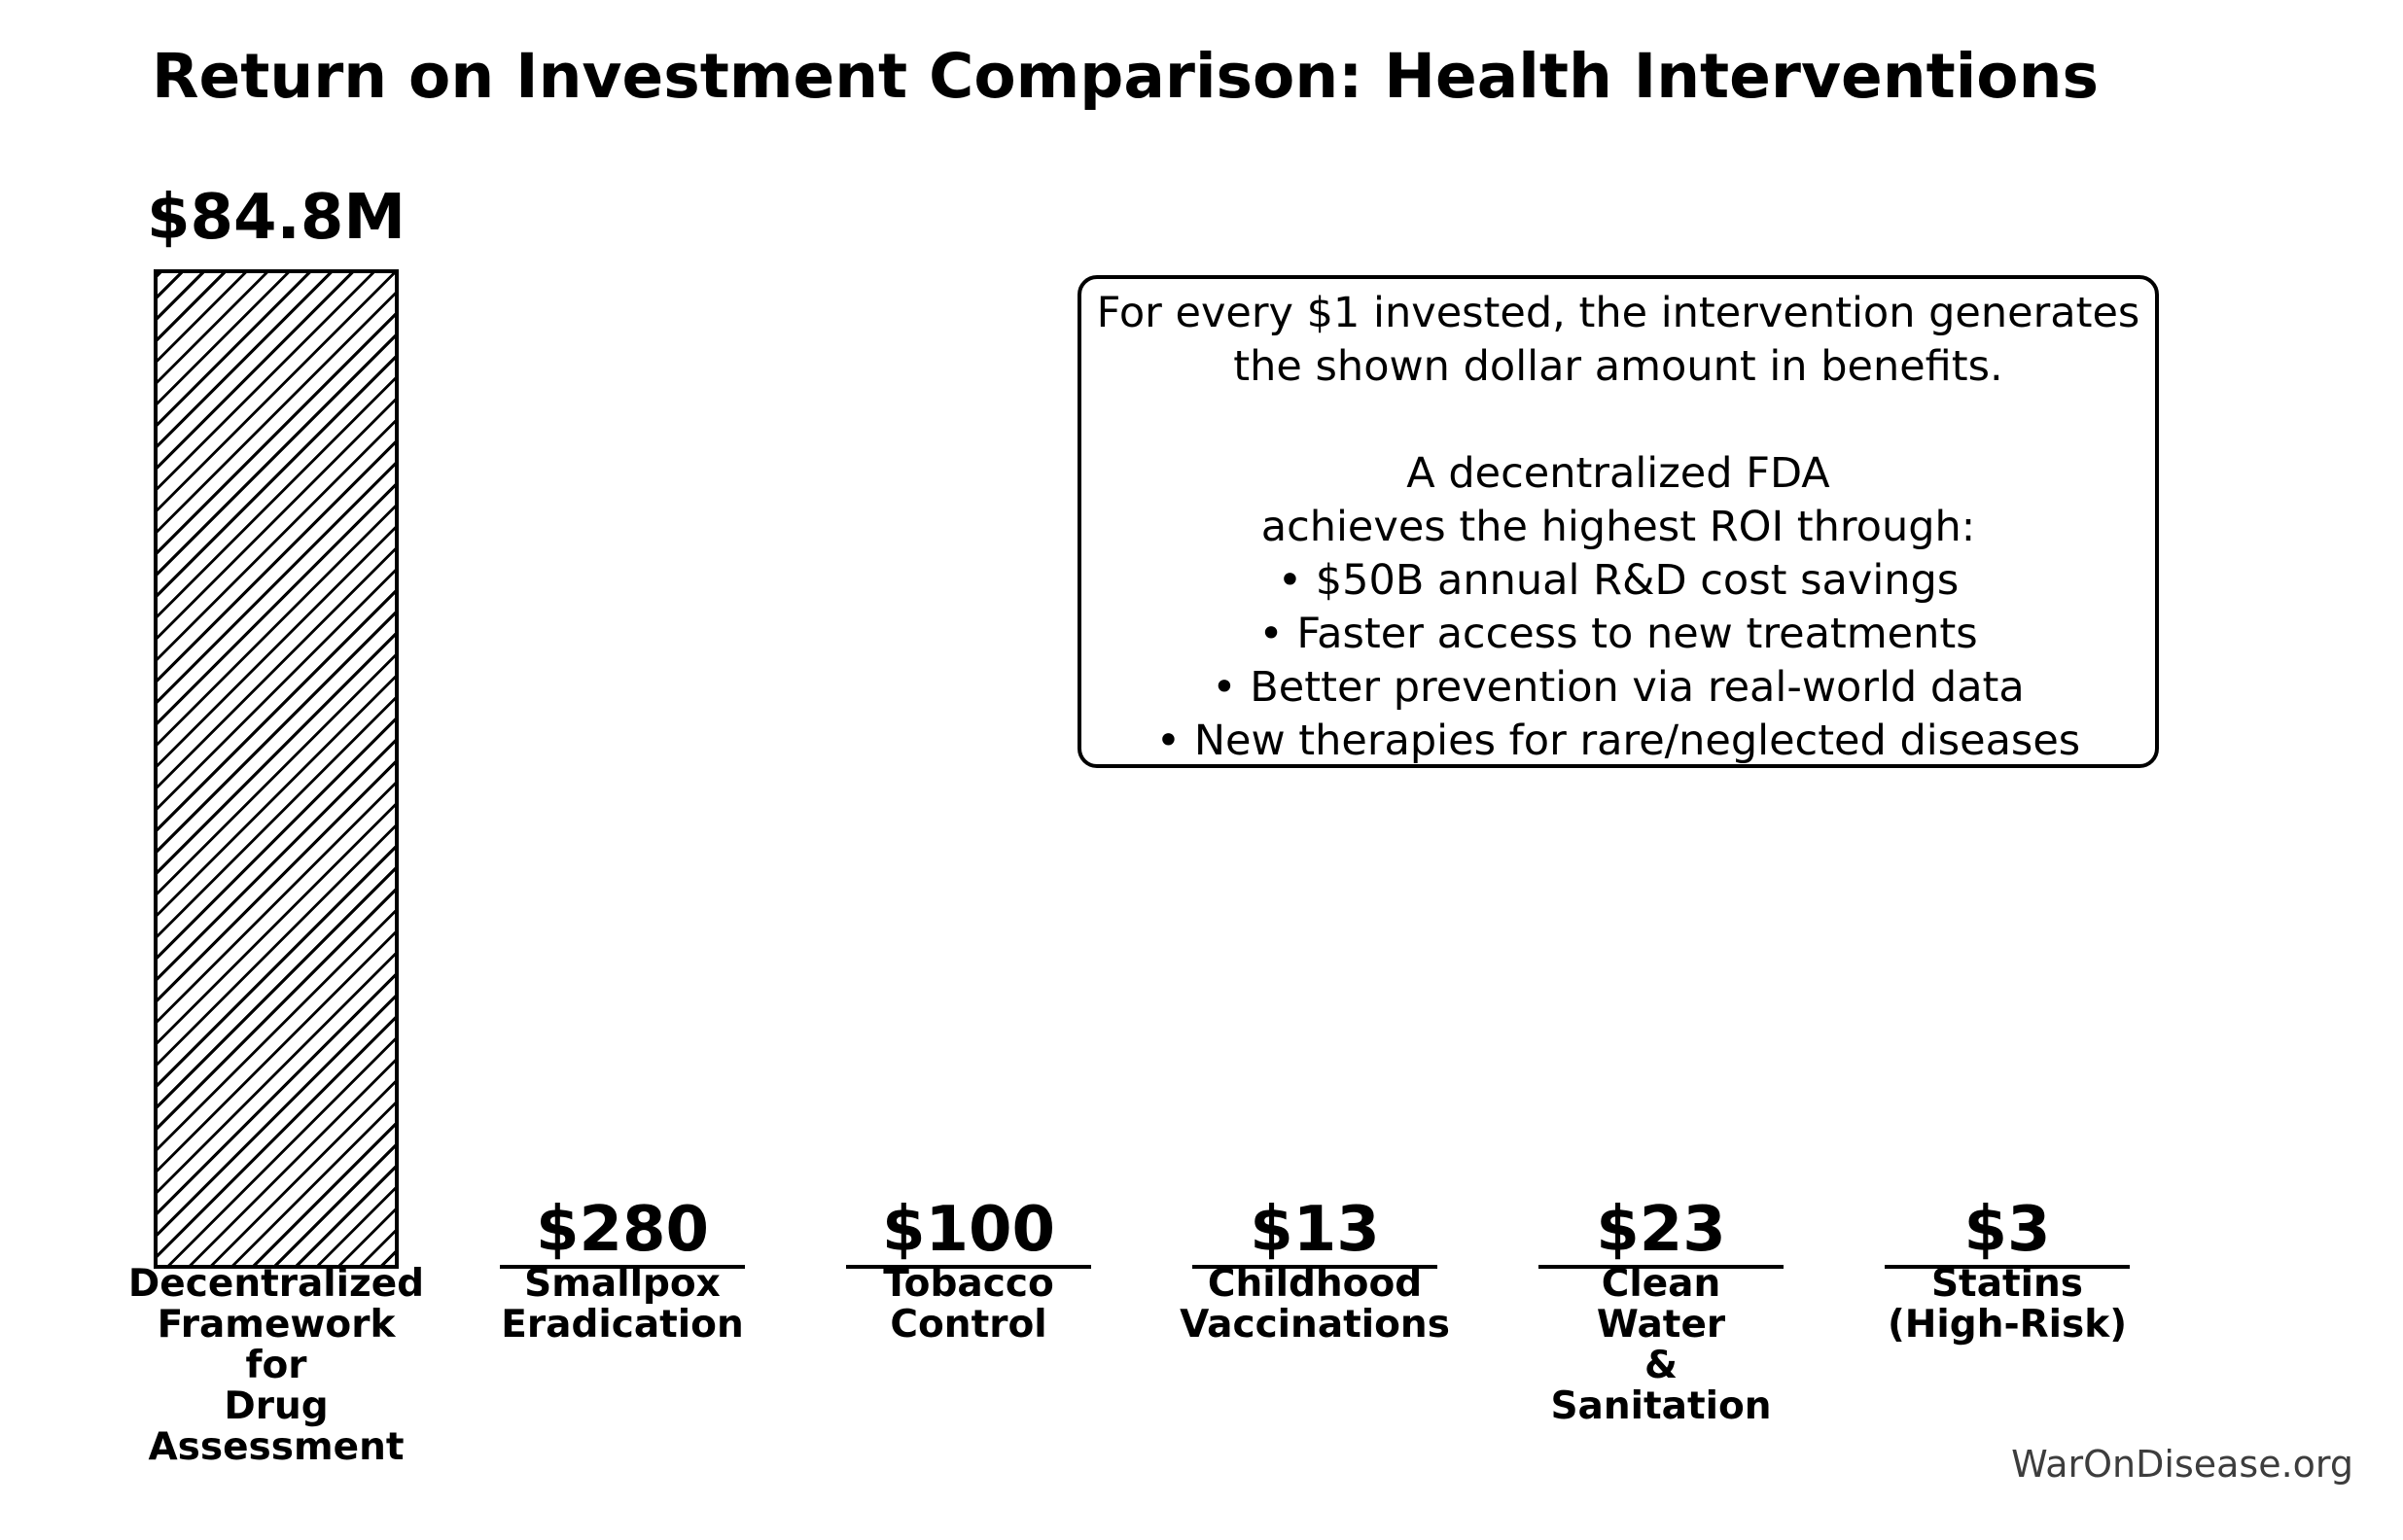 The width and height of the screenshot is (2403, 1540). What do you see at coordinates (622, 1230) in the screenshot?
I see `value-label: $280` at bounding box center [622, 1230].